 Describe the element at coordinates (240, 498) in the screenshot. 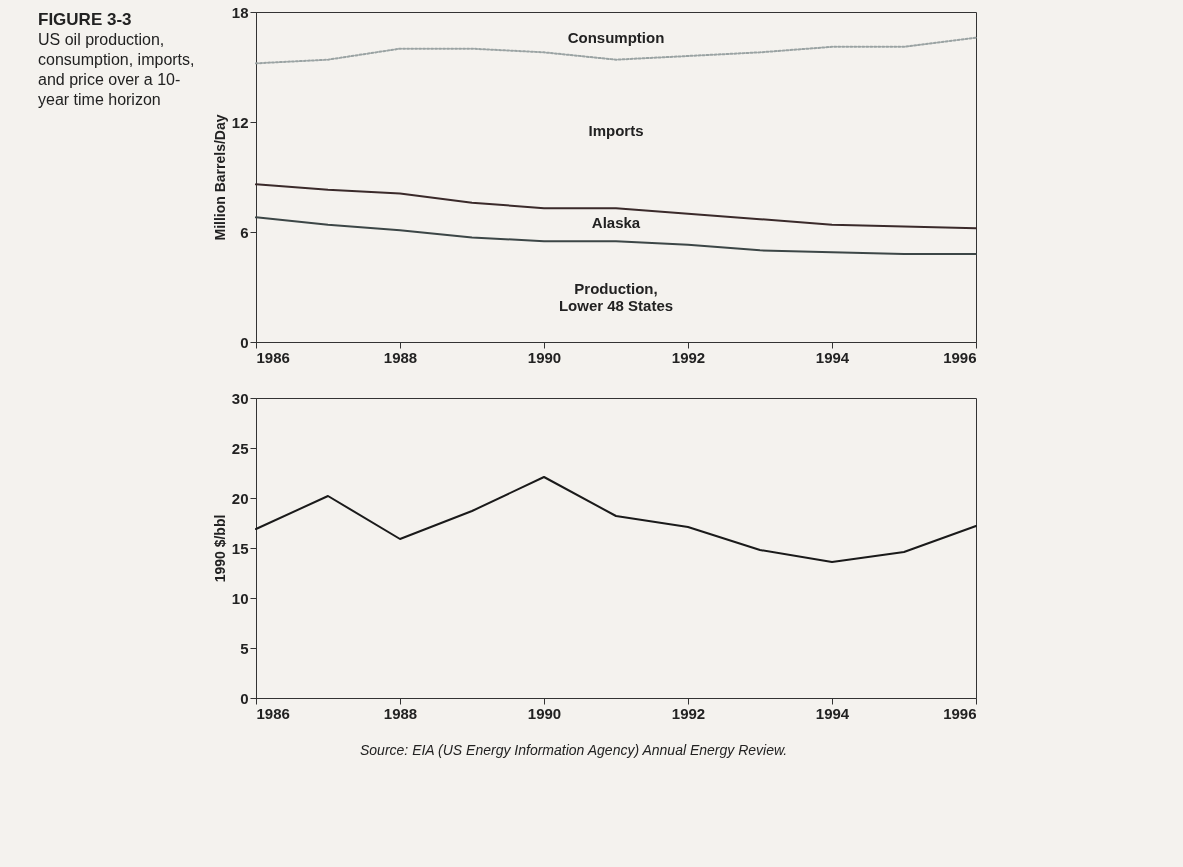

I see `y-tick-label: 20` at that location.